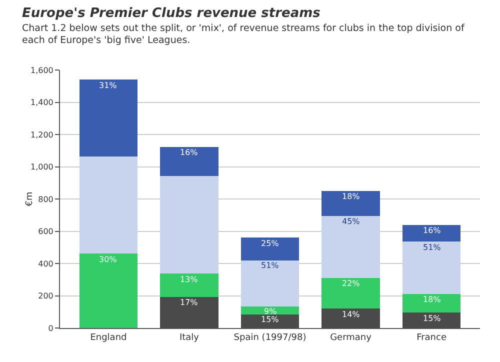  Describe the element at coordinates (42, 135) in the screenshot. I see `y-tick-label: 1,200` at that location.